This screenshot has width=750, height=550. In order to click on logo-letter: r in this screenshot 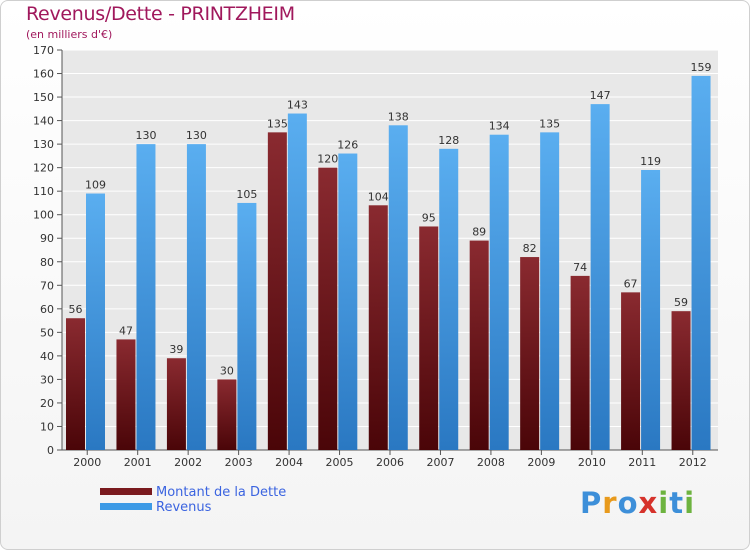, I will do `click(610, 503)`.